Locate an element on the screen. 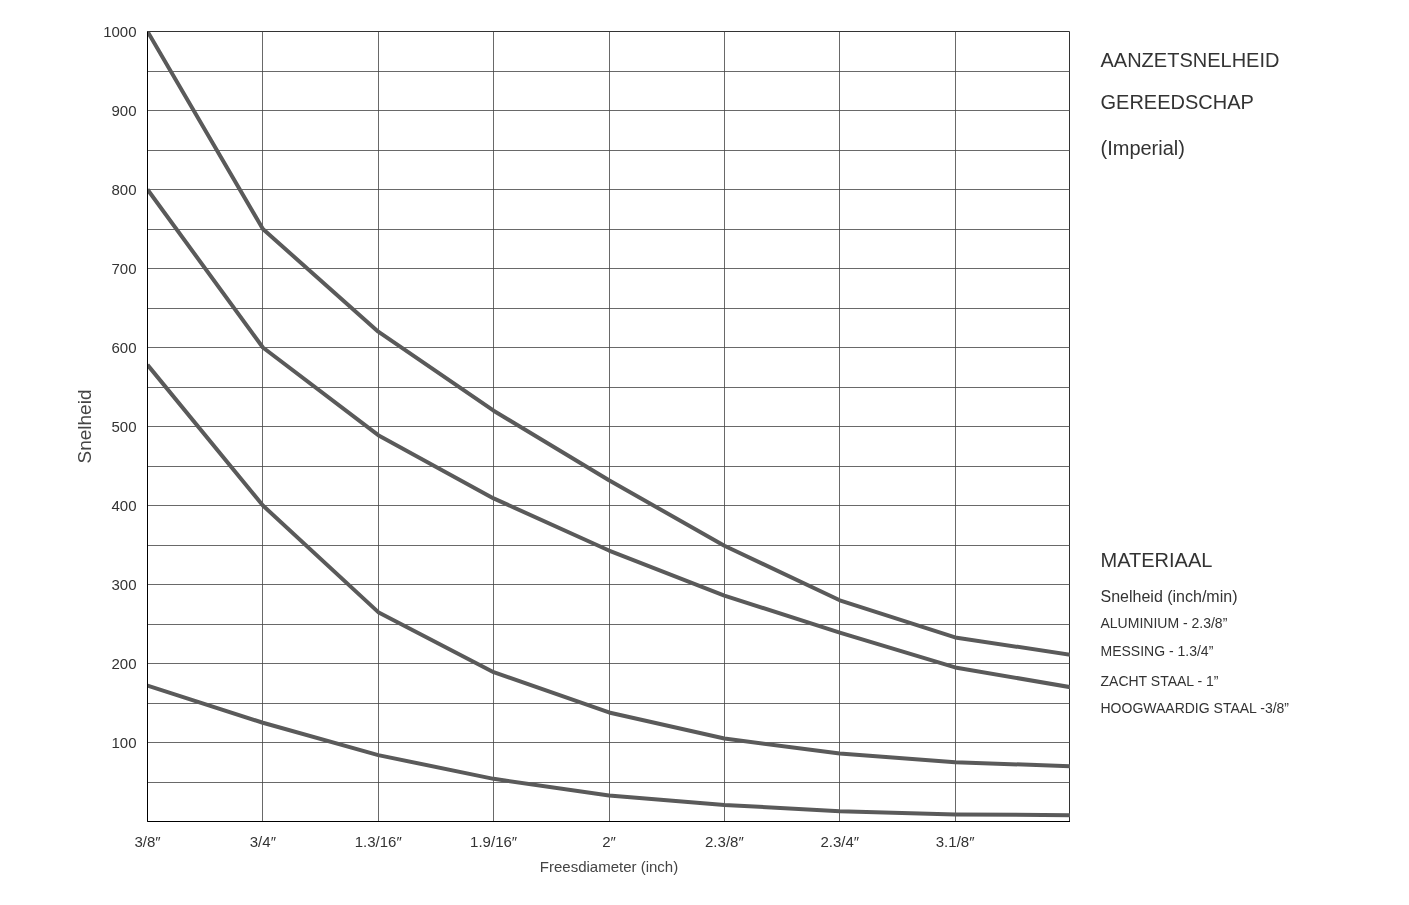 The height and width of the screenshot is (905, 1409). x-tick-label: 1.3/16″ is located at coordinates (378, 841).